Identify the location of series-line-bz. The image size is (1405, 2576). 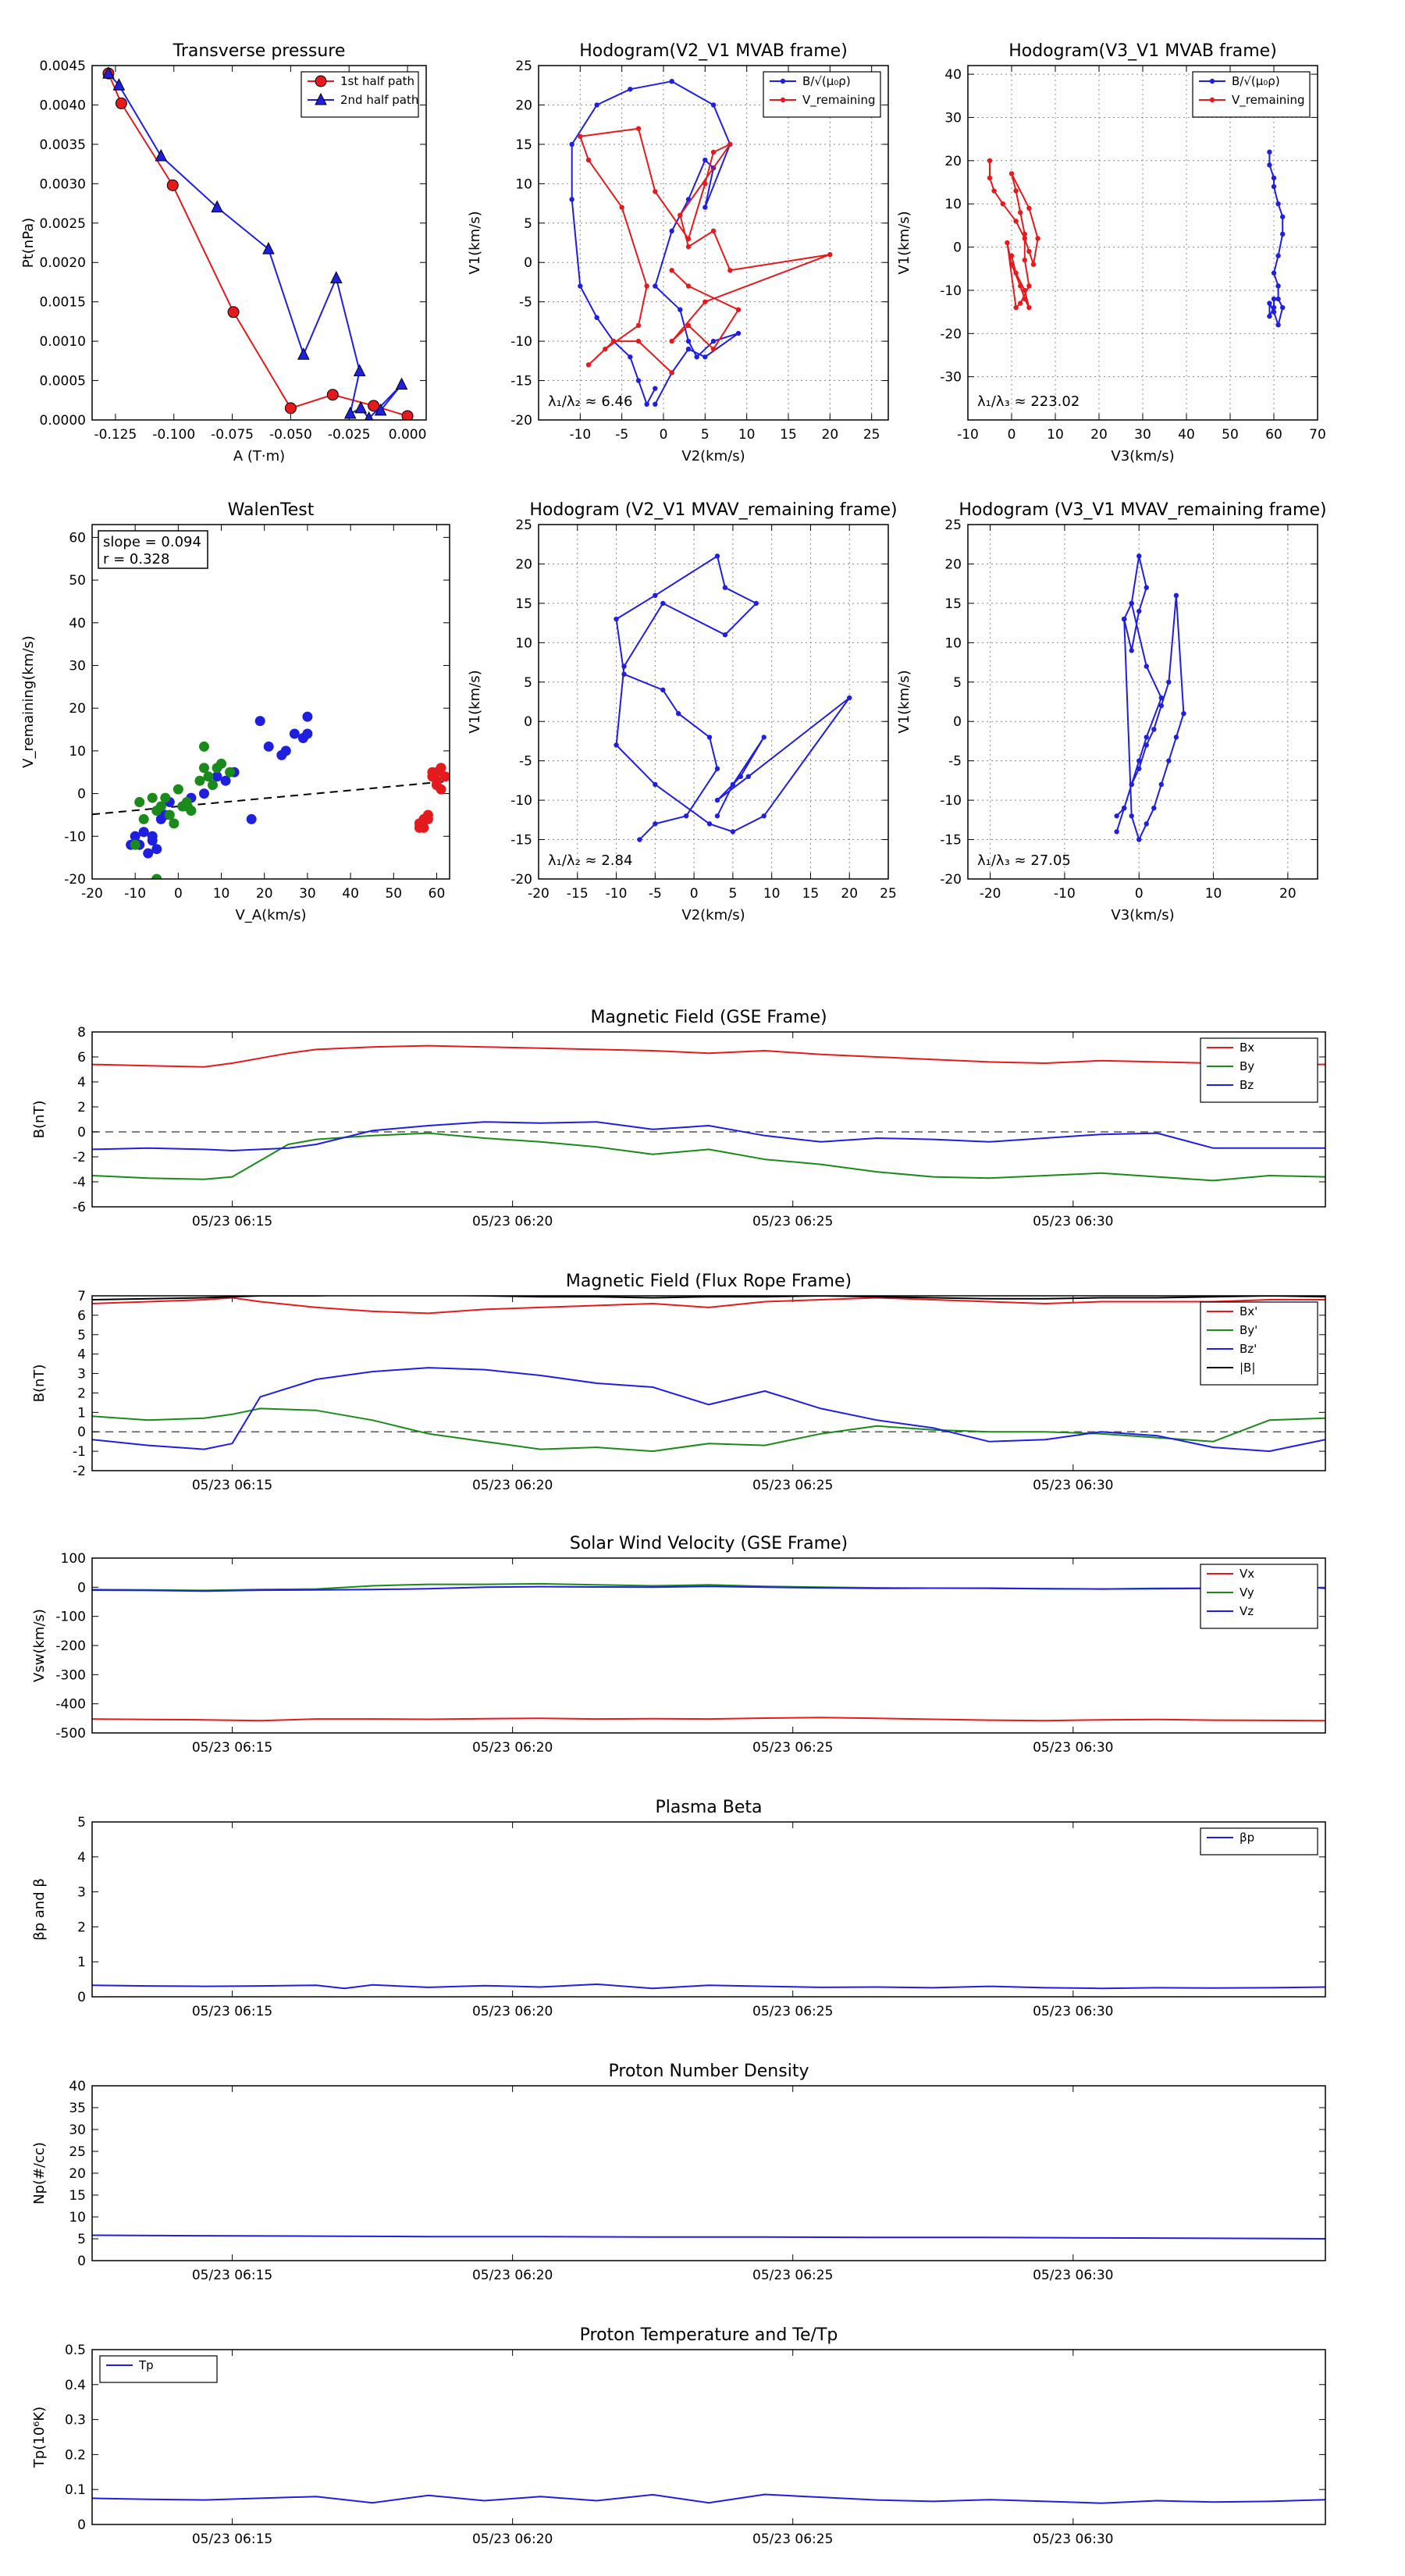
(709, 1136).